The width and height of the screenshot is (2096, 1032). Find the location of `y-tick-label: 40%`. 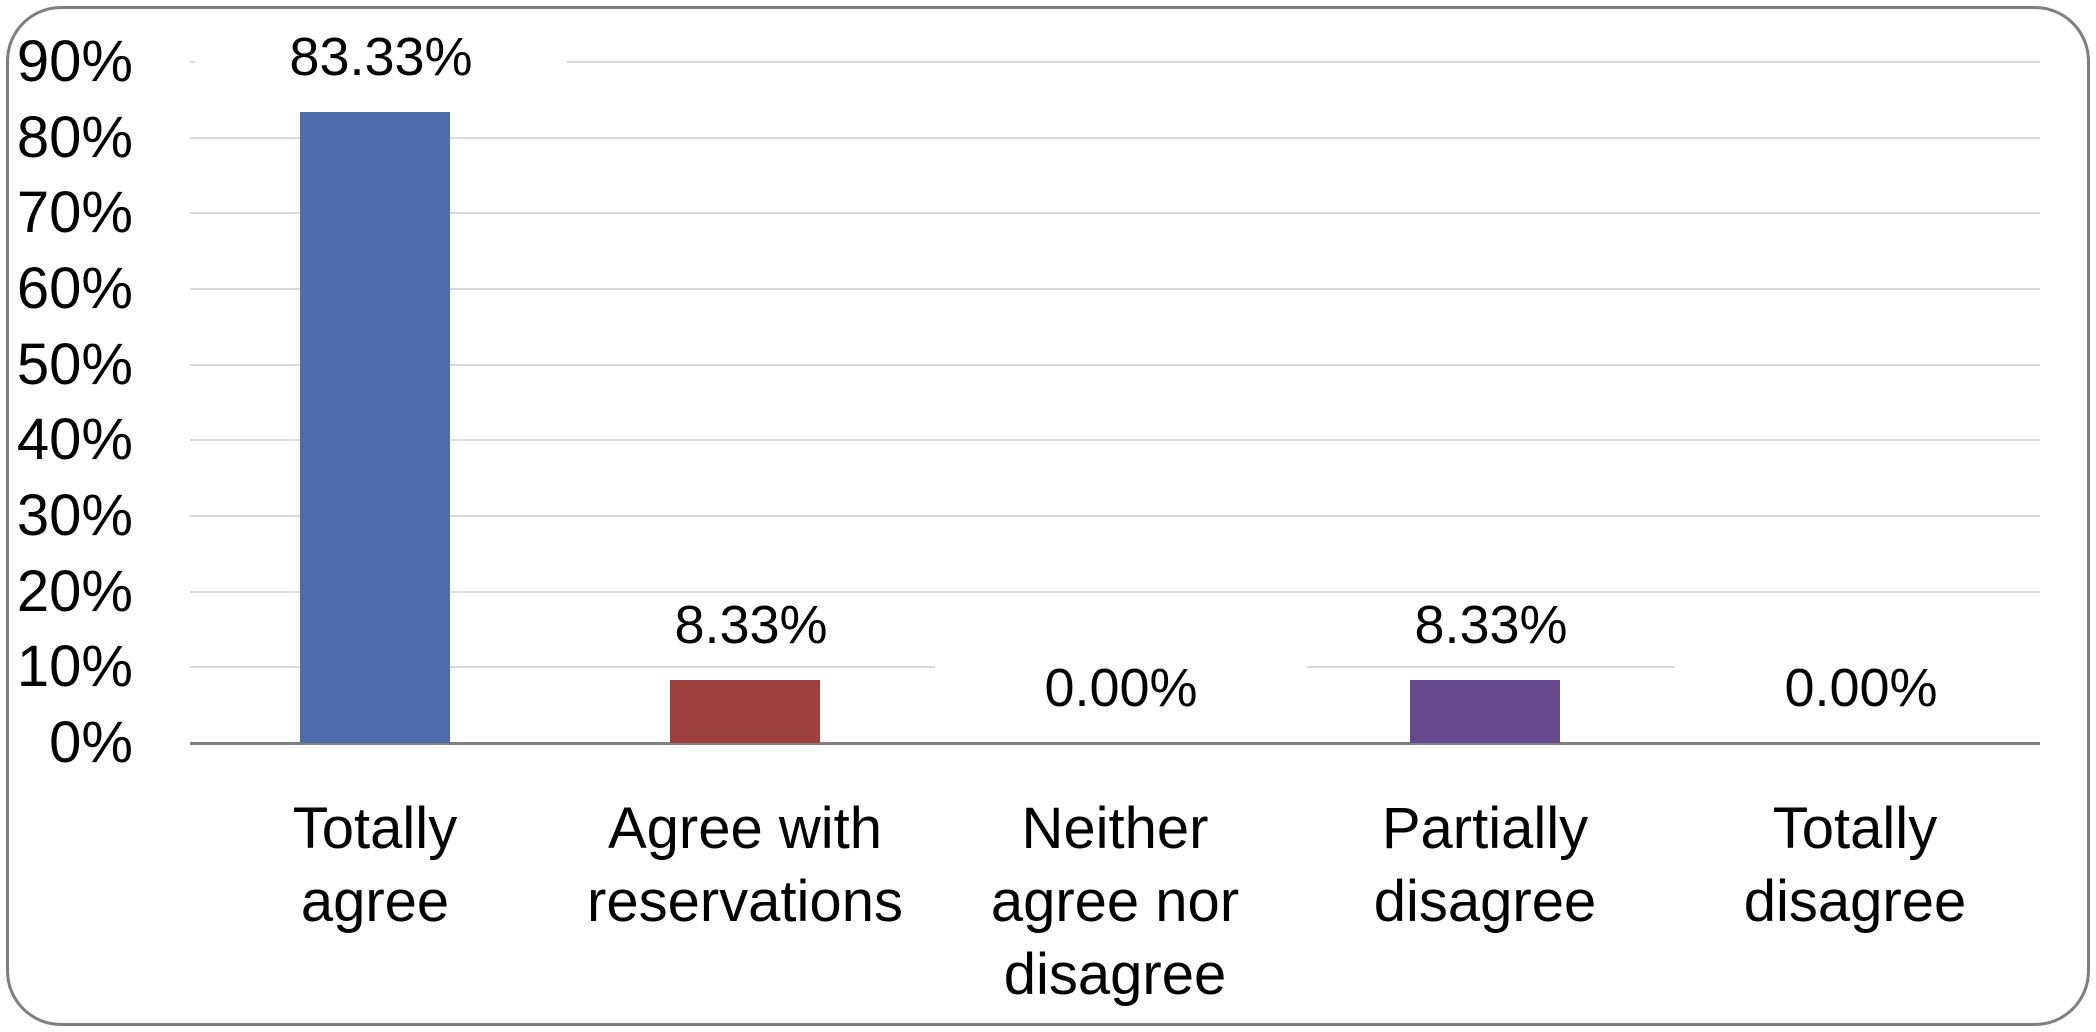

y-tick-label: 40% is located at coordinates (74, 440).